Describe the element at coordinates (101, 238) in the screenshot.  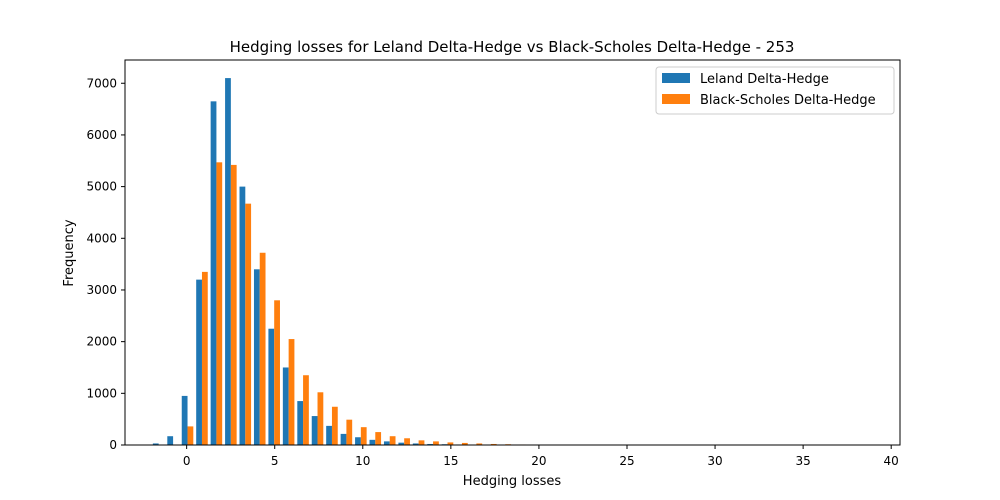
I see `y-tick-label: 4000` at that location.